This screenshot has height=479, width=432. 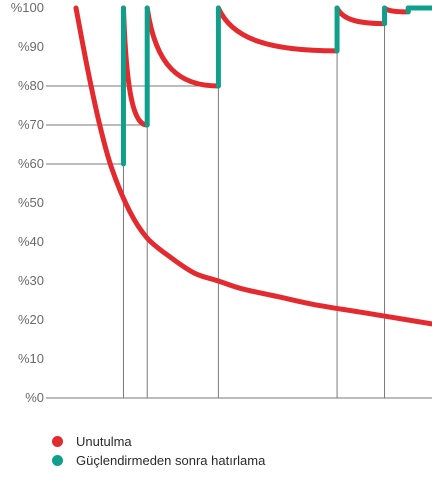 What do you see at coordinates (104, 441) in the screenshot?
I see `legend-label-forgetting: Unutulma` at bounding box center [104, 441].